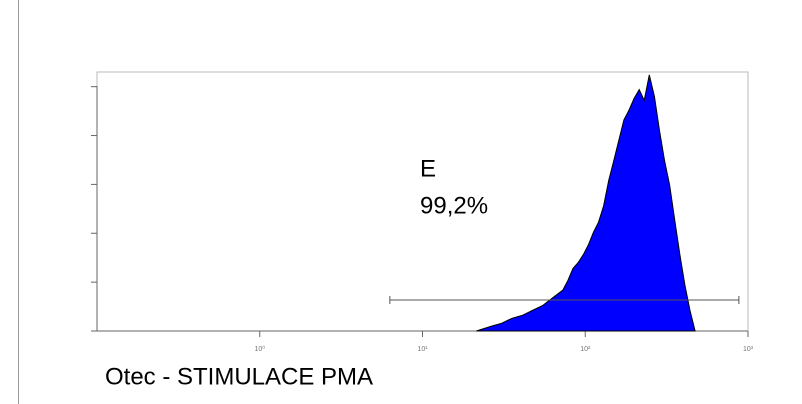 The width and height of the screenshot is (802, 404). What do you see at coordinates (428, 168) in the screenshot?
I see `gate-label: E` at bounding box center [428, 168].